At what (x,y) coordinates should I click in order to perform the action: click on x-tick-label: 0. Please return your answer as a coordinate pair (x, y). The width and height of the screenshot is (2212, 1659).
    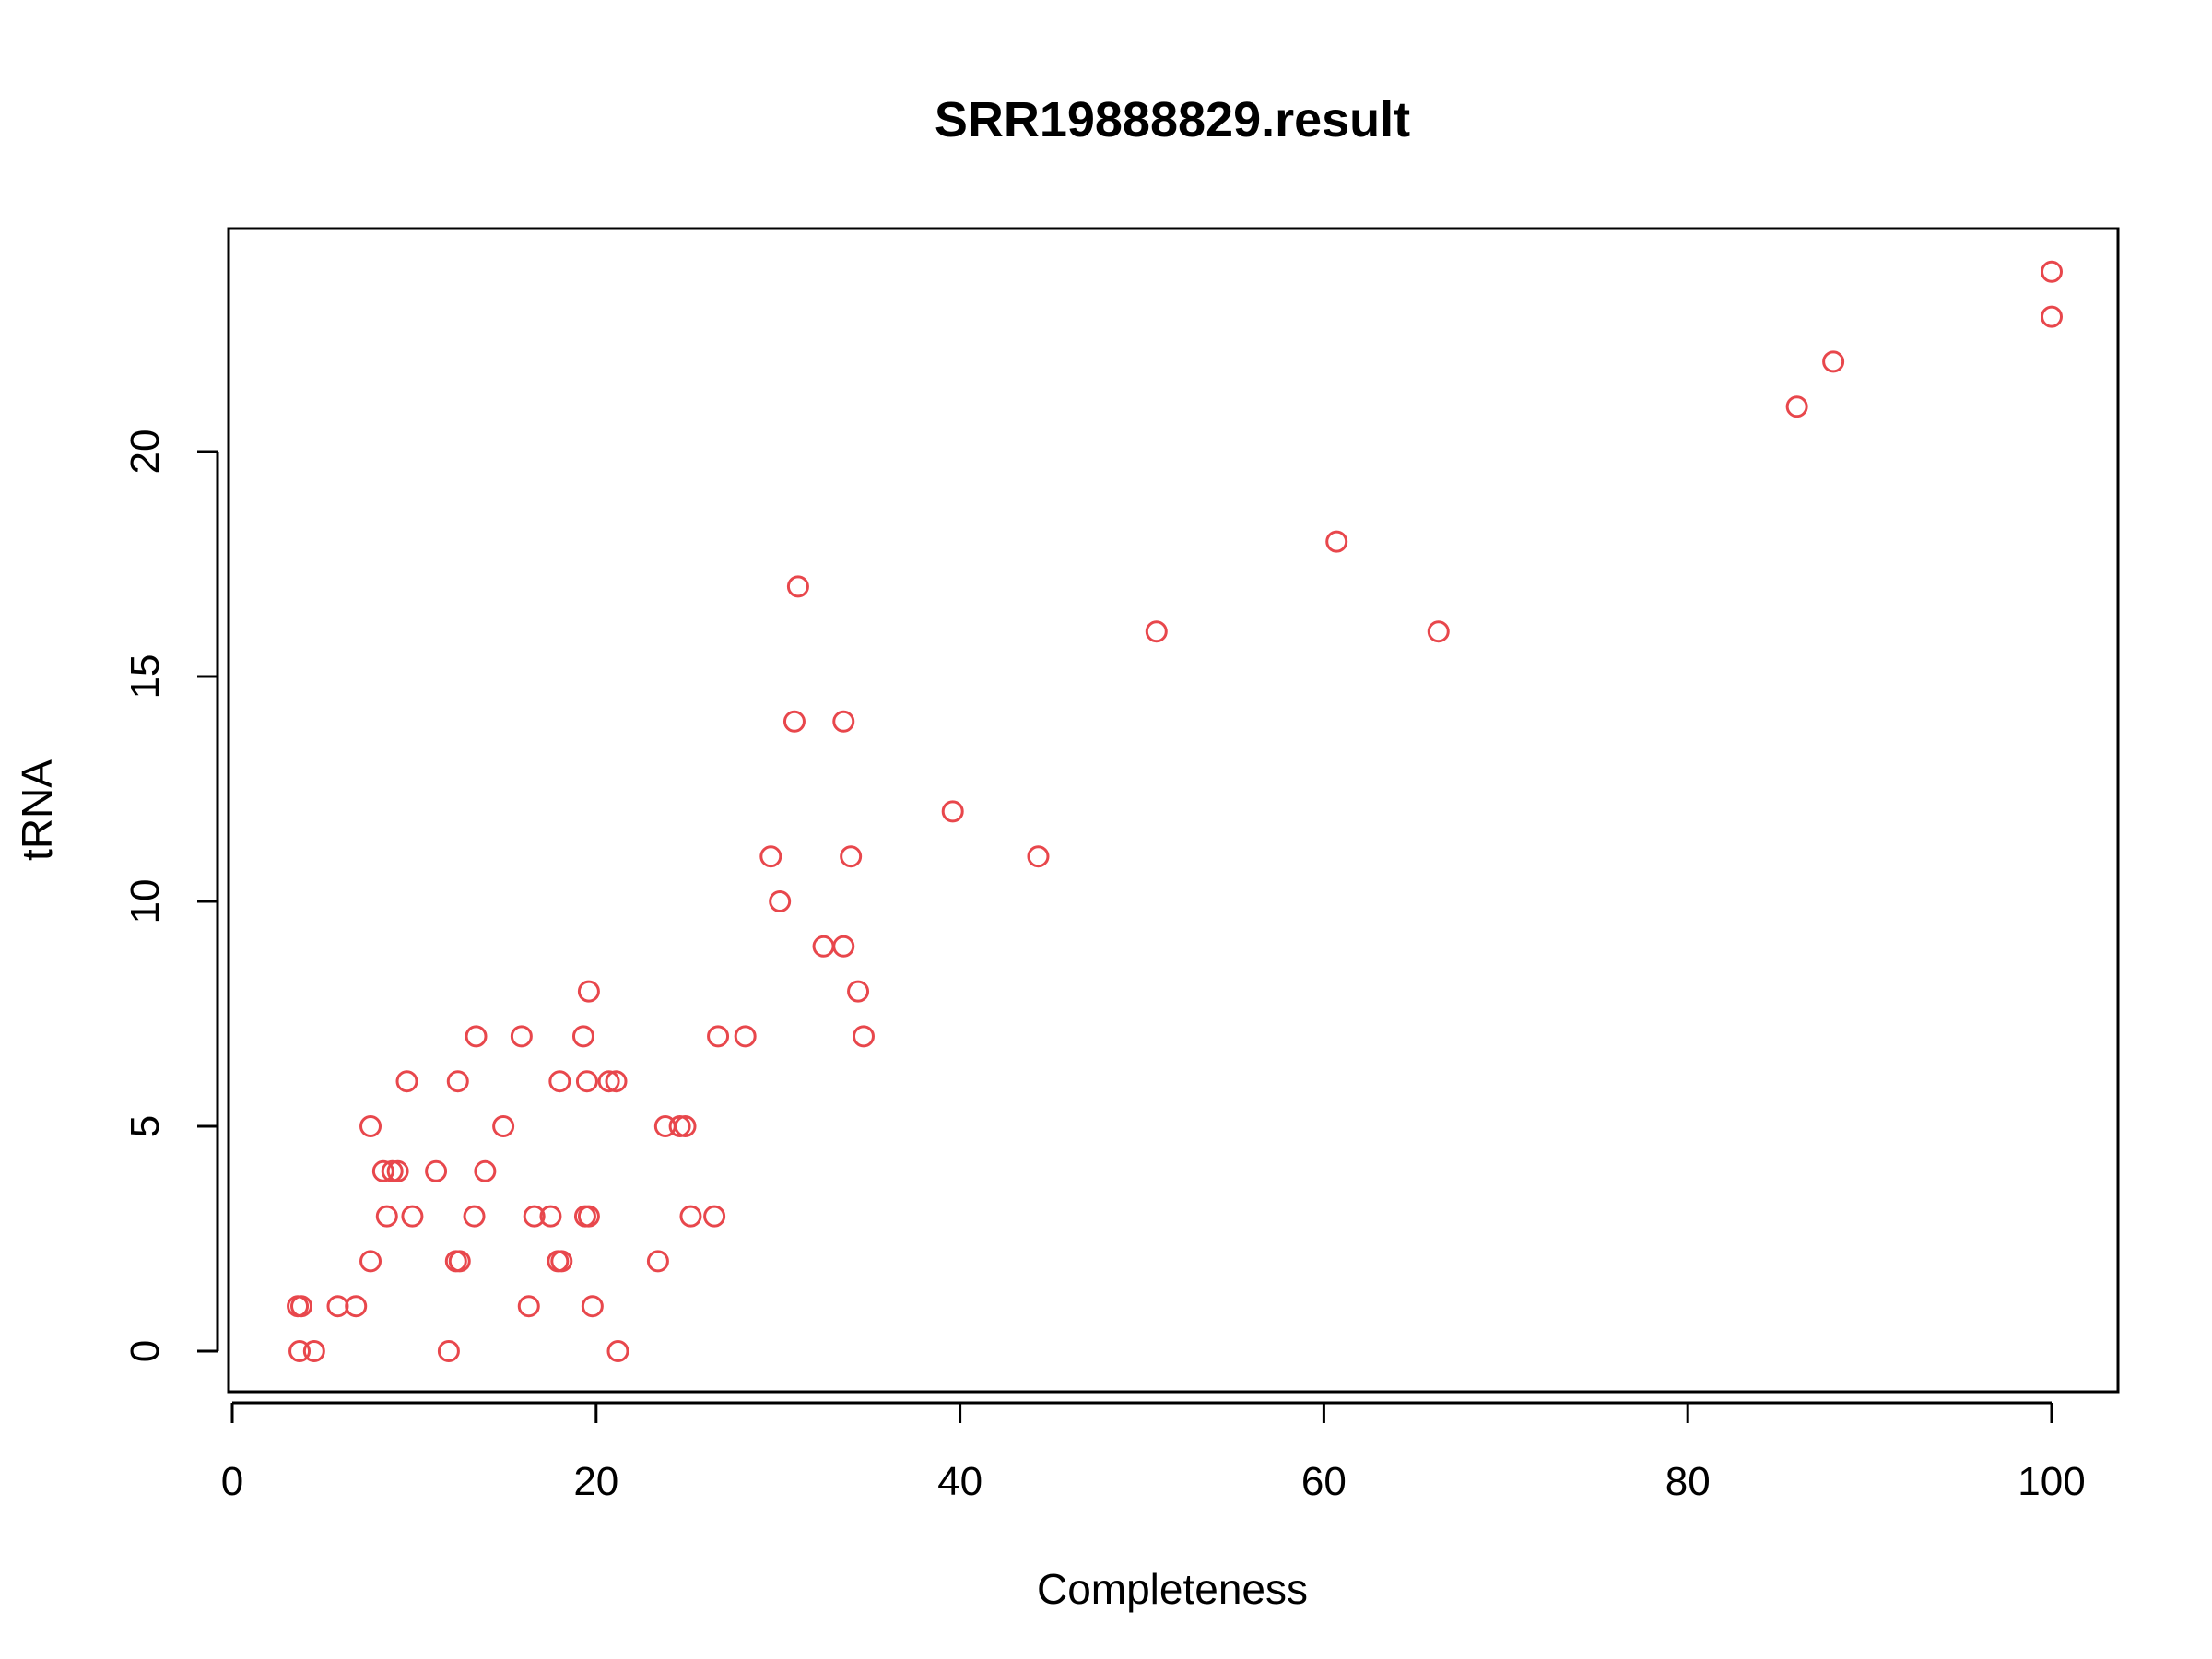
    Looking at the image, I should click on (232, 1481).